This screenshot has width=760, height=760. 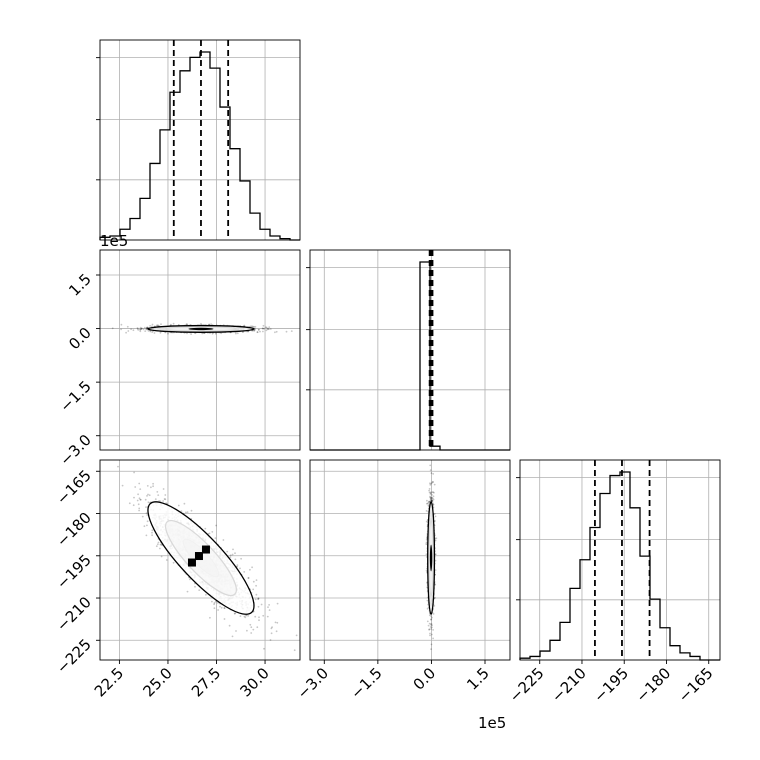 What do you see at coordinates (75, 450) in the screenshot?
I see `y-tick-label: −3.0` at bounding box center [75, 450].